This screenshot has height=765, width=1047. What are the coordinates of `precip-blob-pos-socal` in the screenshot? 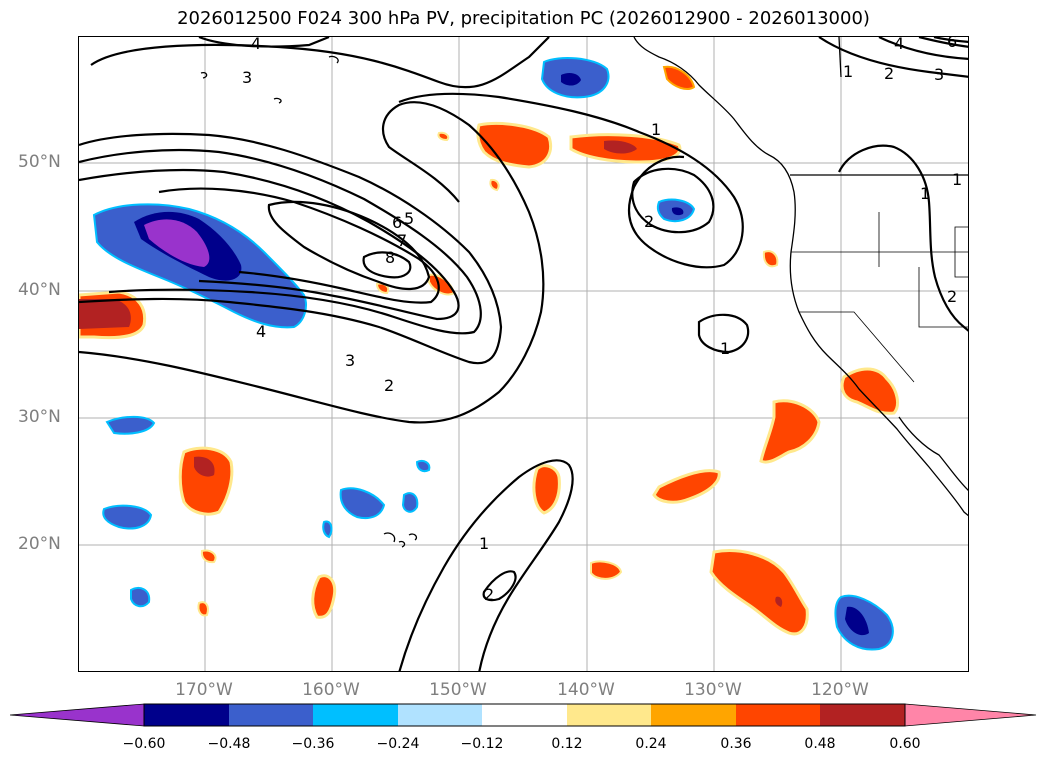 It's located at (869, 391).